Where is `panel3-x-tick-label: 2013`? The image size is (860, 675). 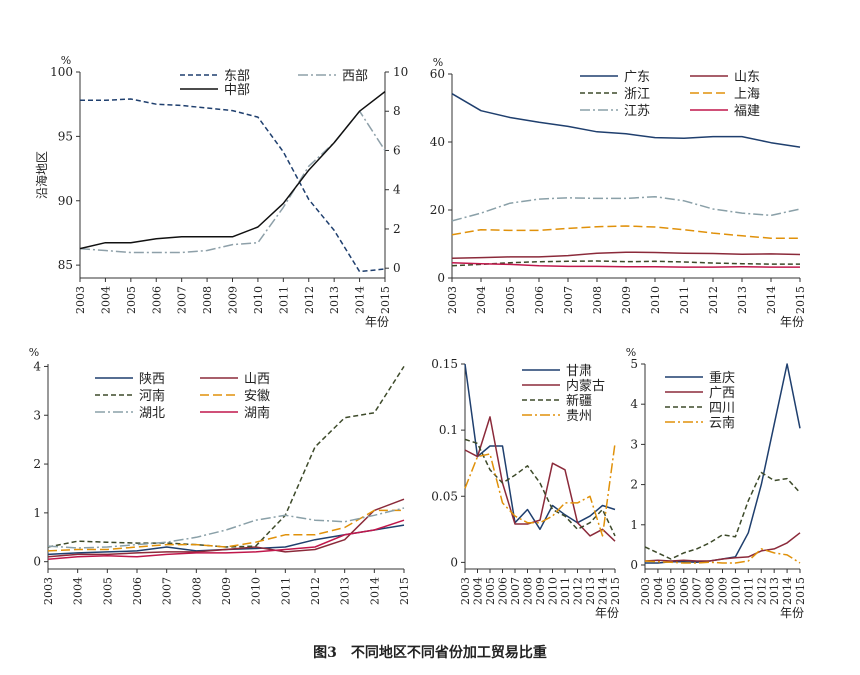
panel3-x-tick-label: 2013 is located at coordinates (345, 591).